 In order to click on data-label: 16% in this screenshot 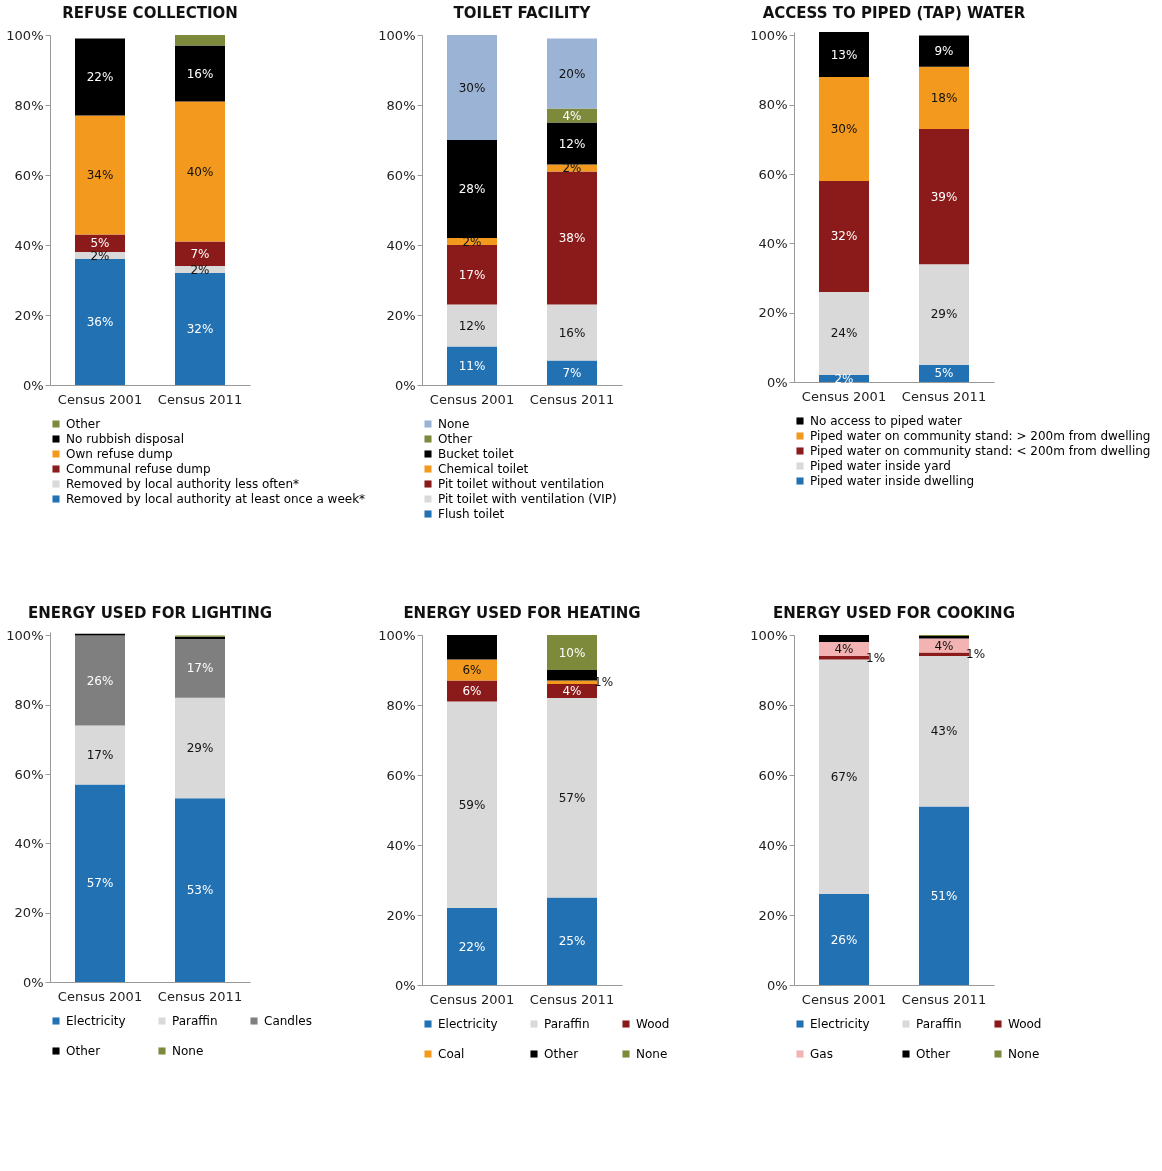, I will do `click(200, 73)`.